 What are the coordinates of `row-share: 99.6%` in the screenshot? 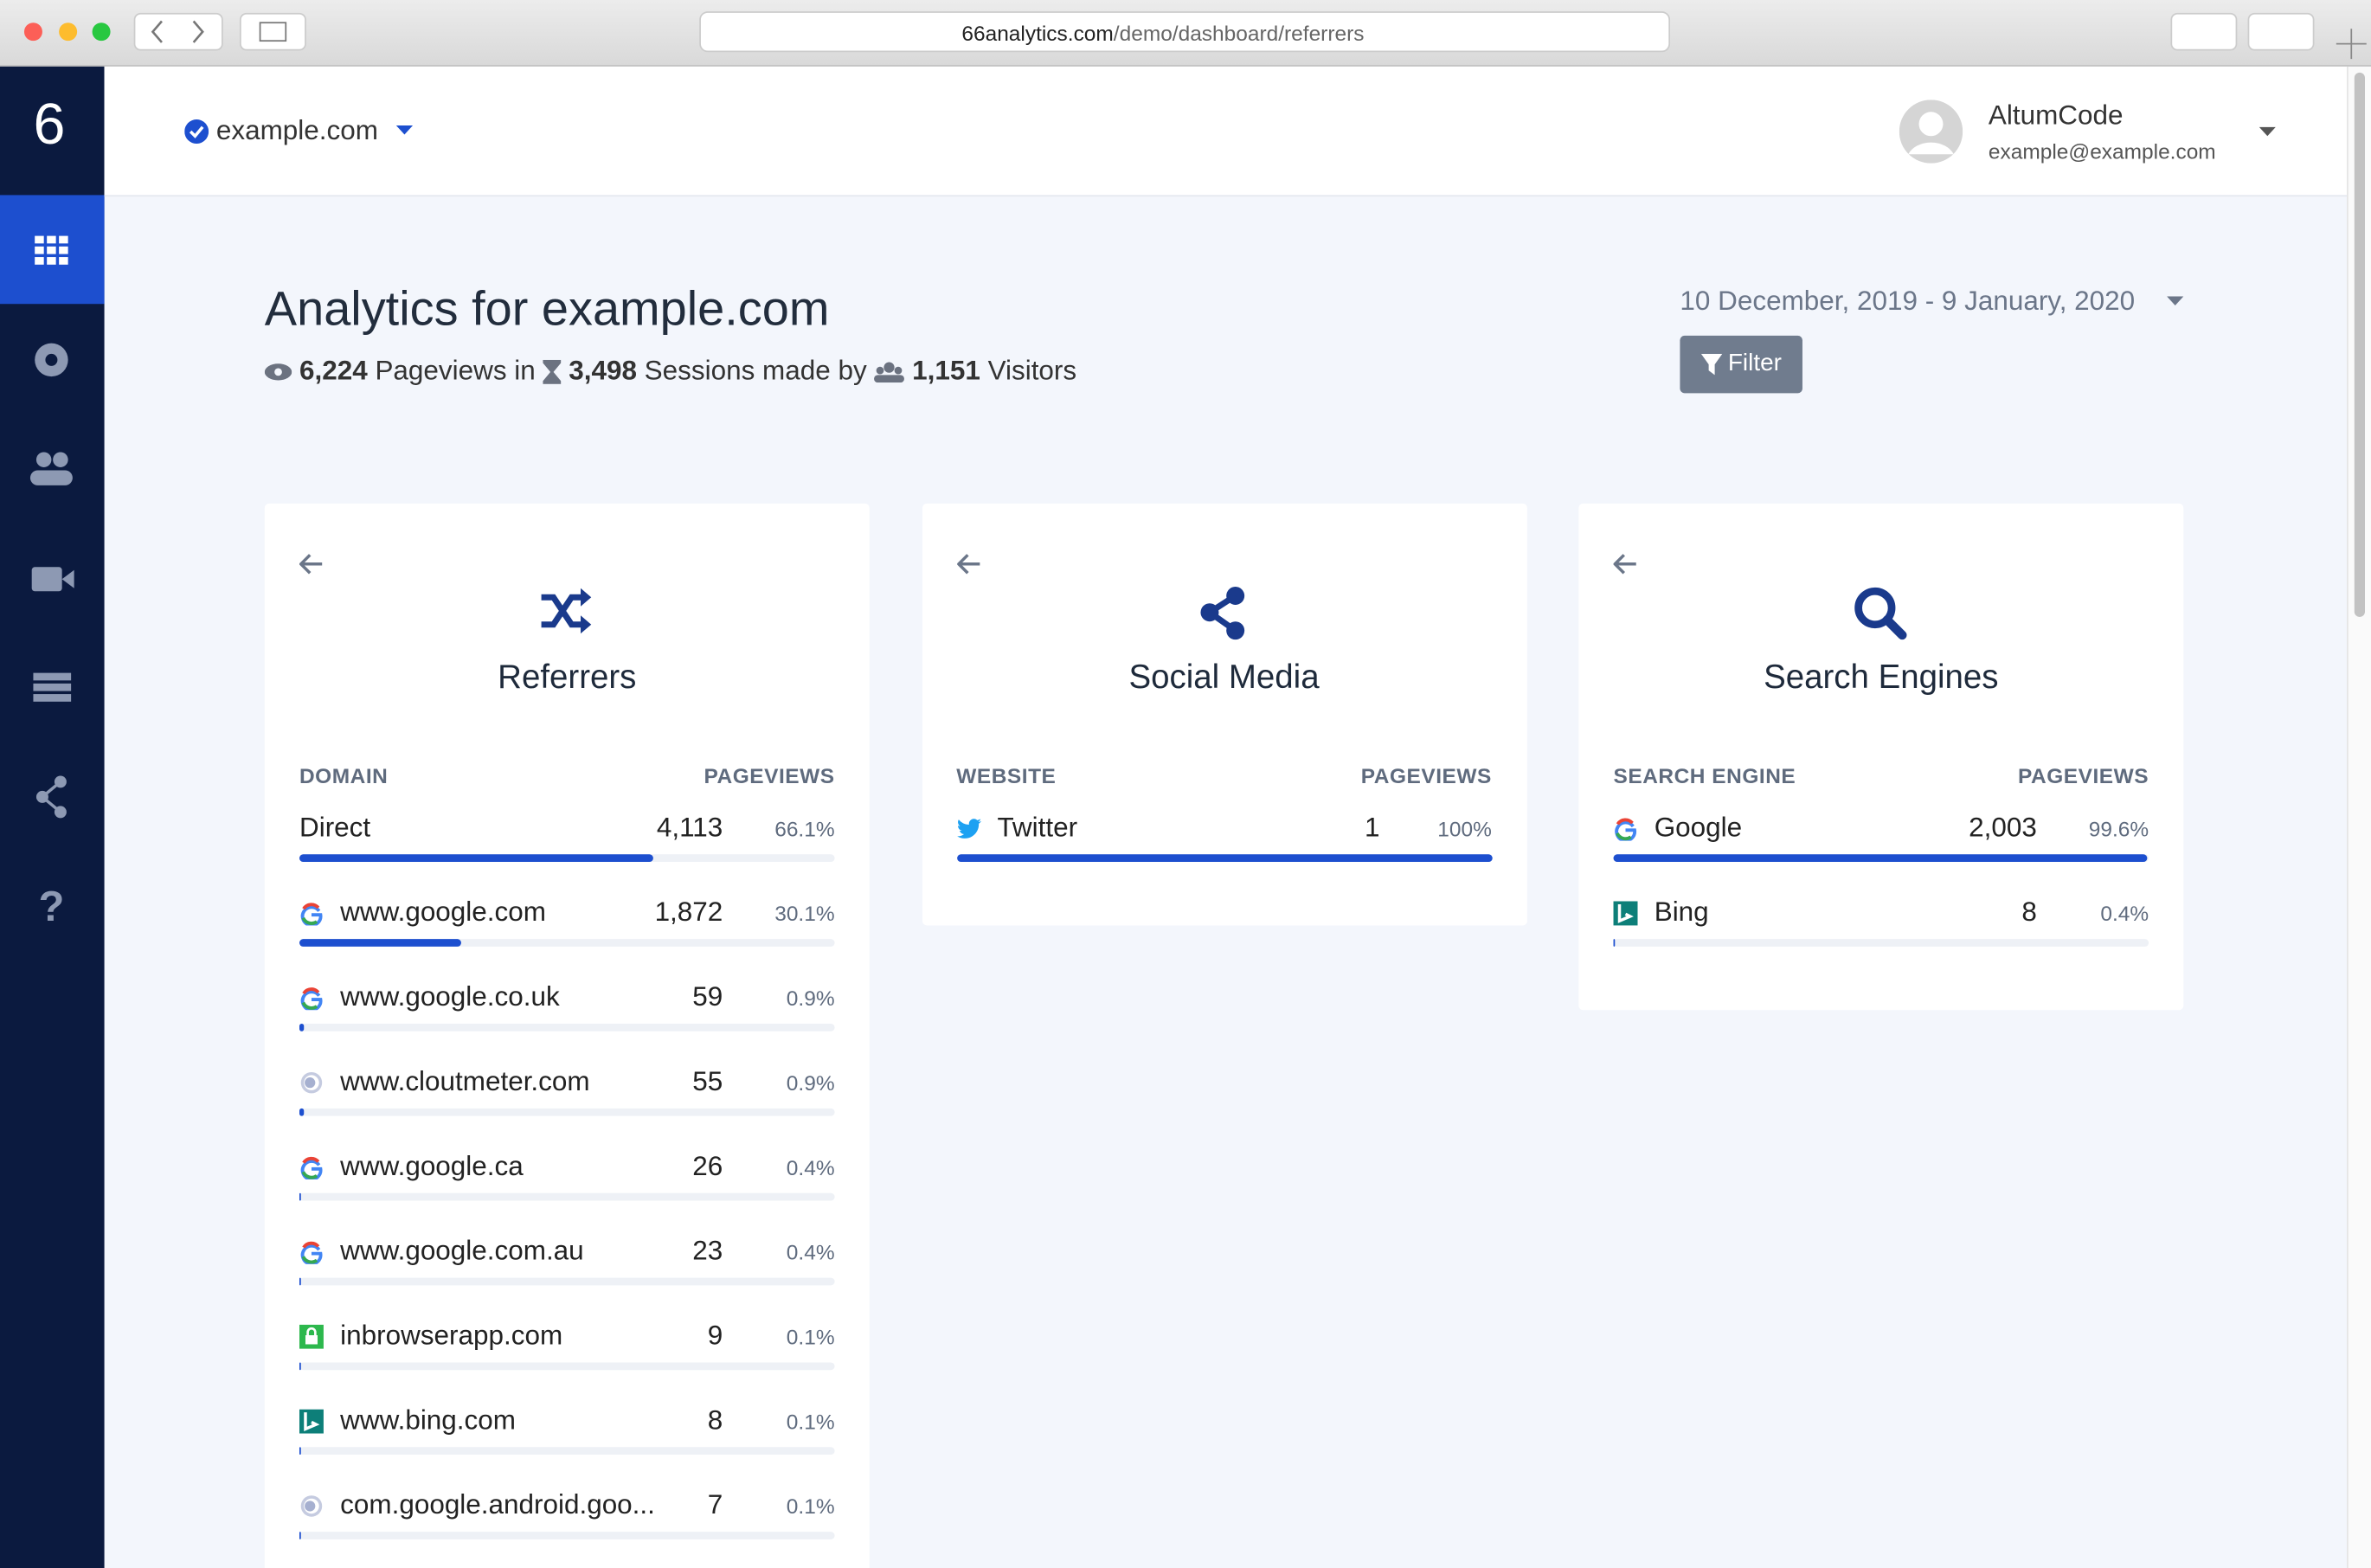 It's located at (2118, 828).